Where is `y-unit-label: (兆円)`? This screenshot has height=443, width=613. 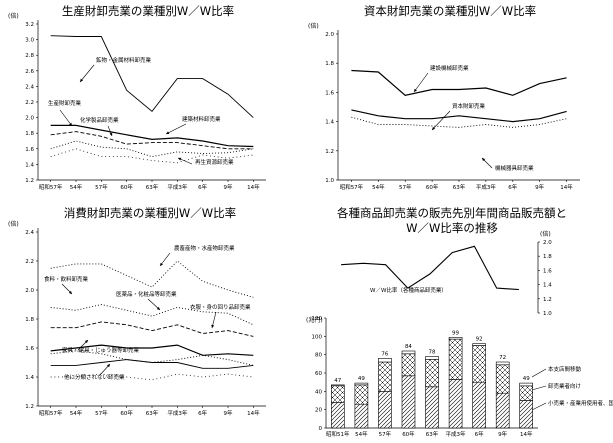 y-unit-label: (兆円) is located at coordinates (314, 320).